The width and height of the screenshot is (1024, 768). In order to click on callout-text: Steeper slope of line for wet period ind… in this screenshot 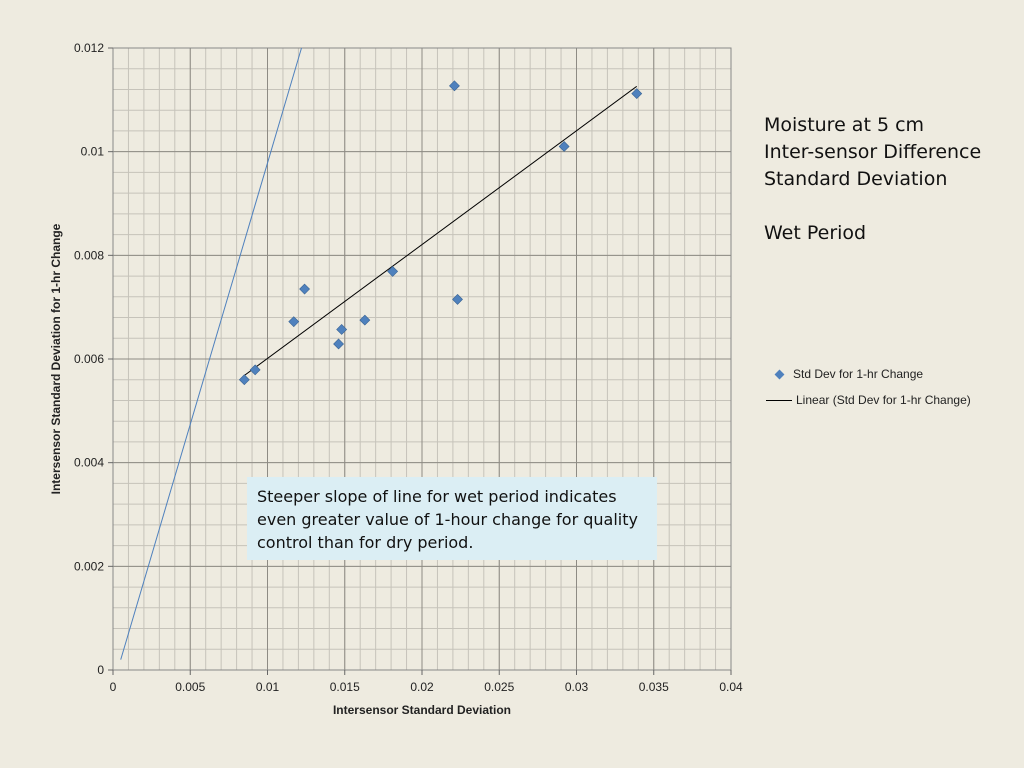, I will do `click(447, 519)`.